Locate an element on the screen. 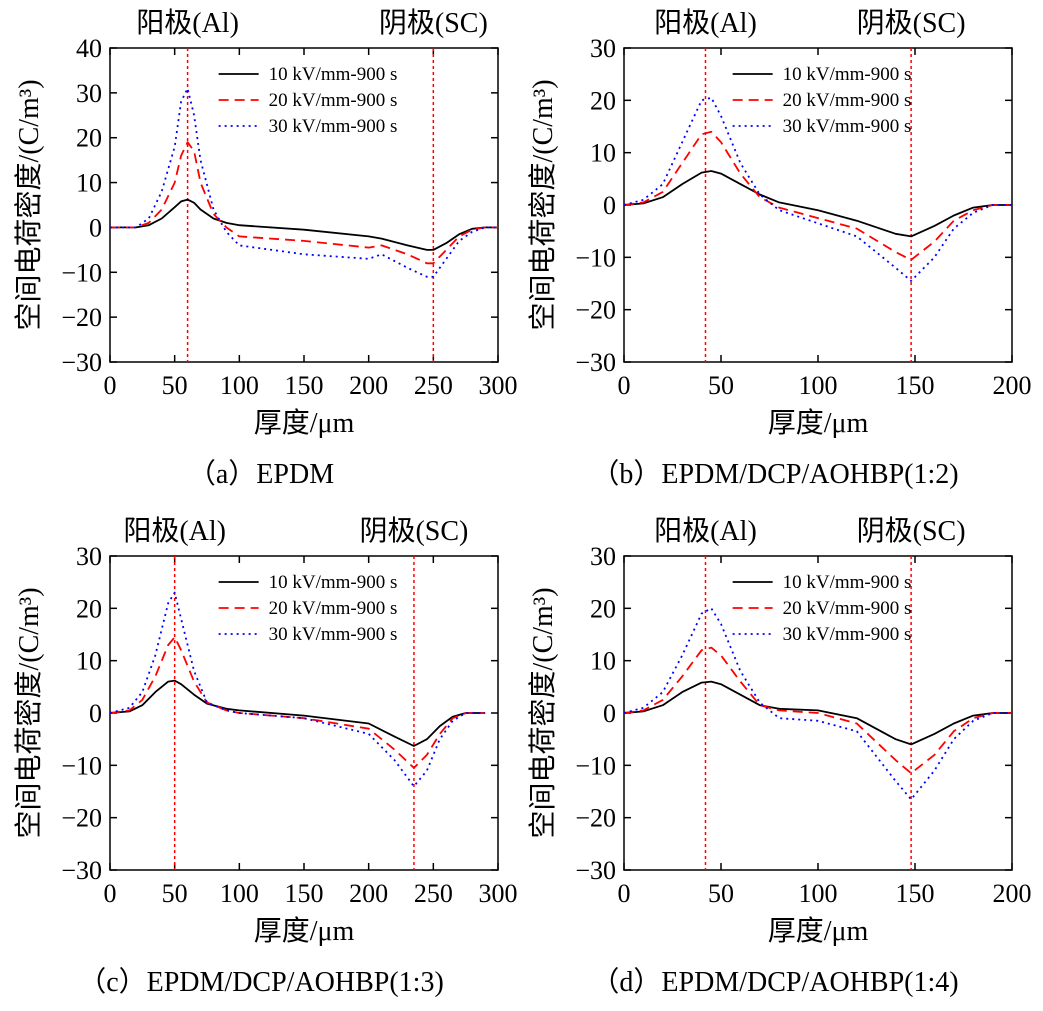 The image size is (1043, 1011). chart-c-caption: （c）EPDM/DCP/AOHBP(1:3) is located at coordinates (261, 982).